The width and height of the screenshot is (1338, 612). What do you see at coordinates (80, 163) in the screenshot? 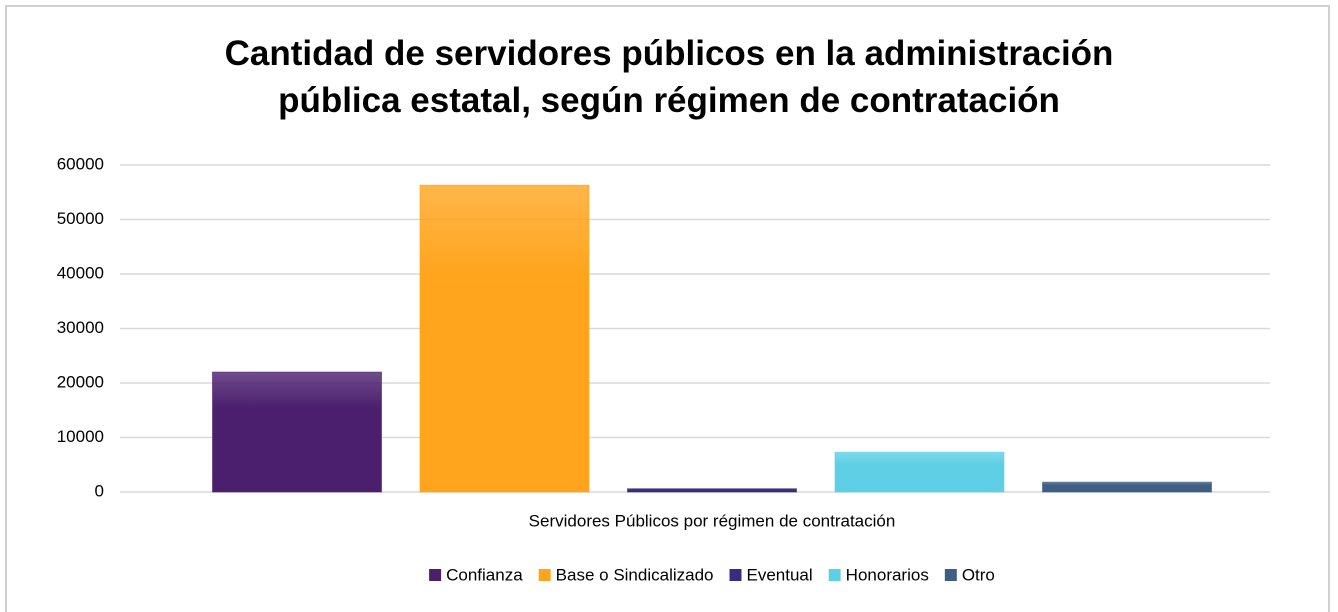
I see `y-tick-label: 60000` at bounding box center [80, 163].